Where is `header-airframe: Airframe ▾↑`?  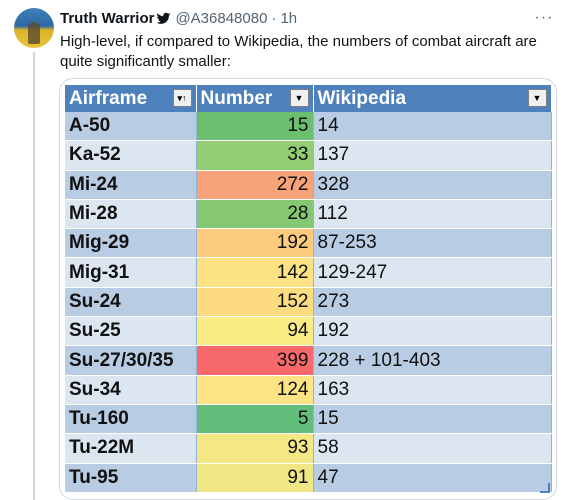
header-airframe: Airframe ▾↑ is located at coordinates (131, 98).